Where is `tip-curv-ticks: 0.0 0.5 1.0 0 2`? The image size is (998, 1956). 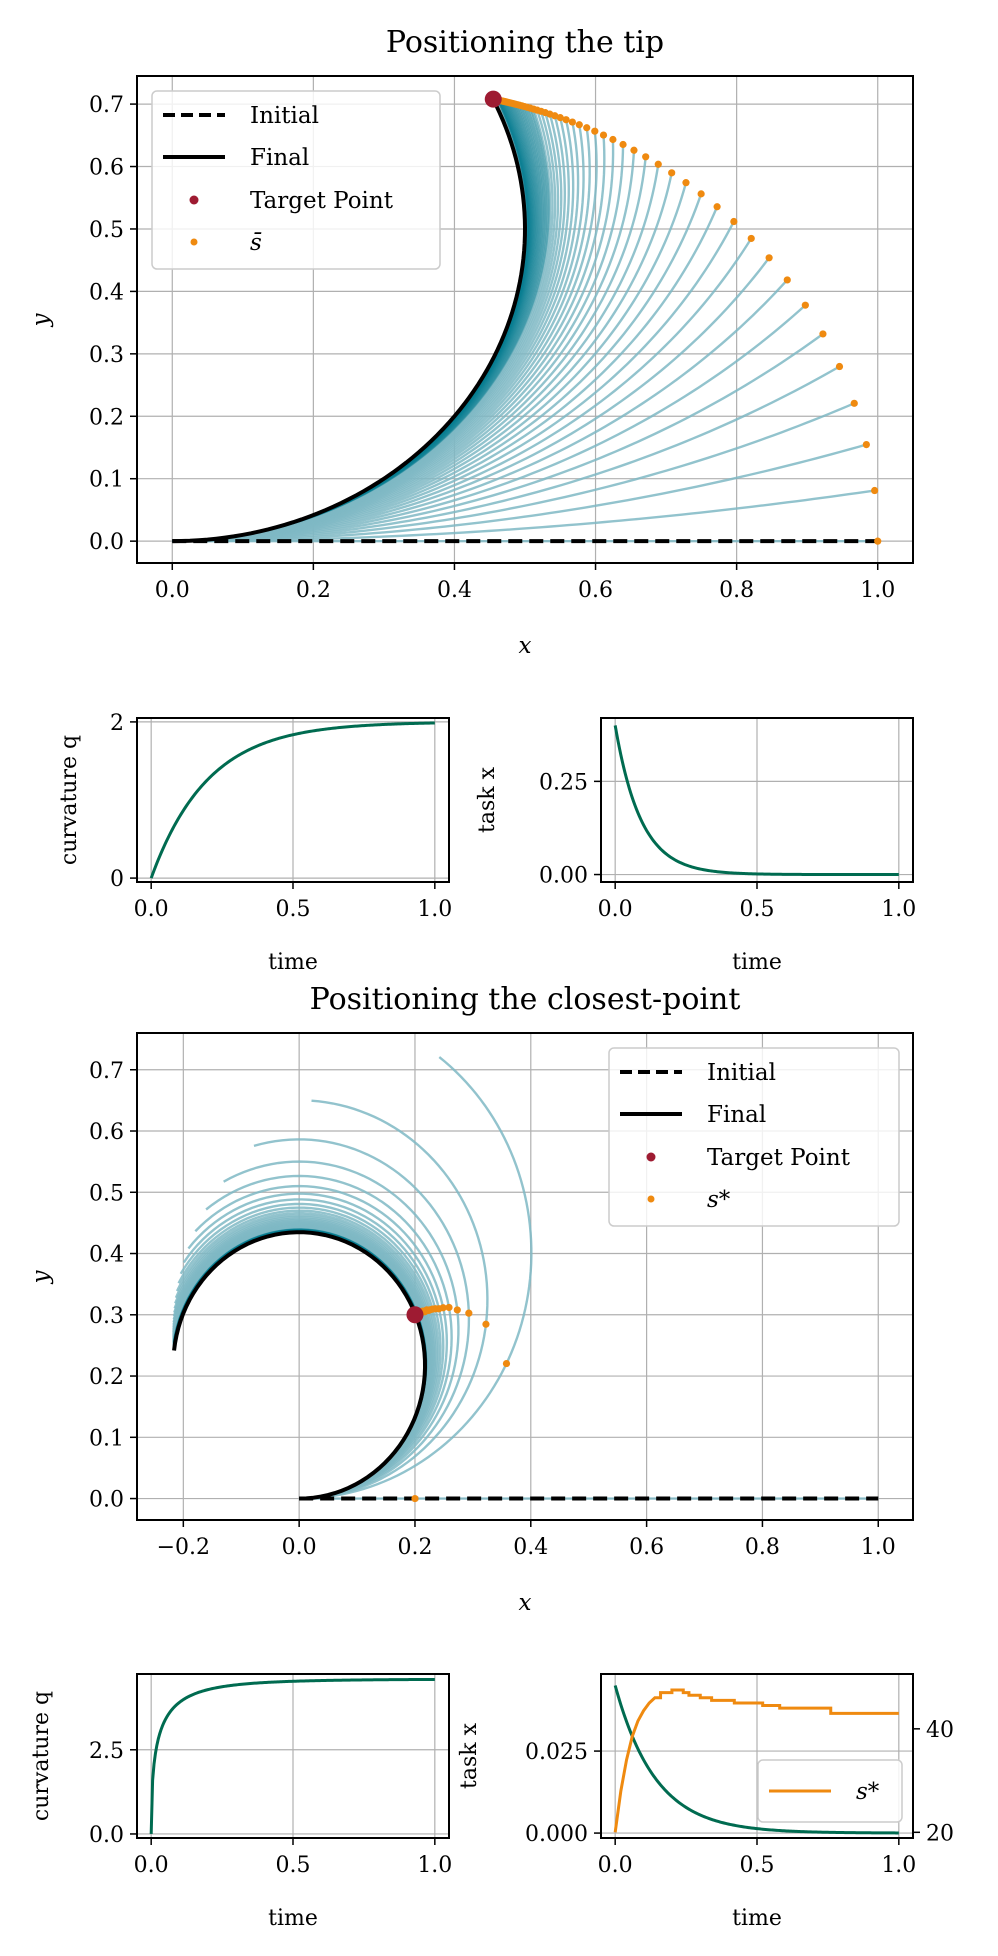
tip-curv-ticks: 0.0 0.5 1.0 0 2 is located at coordinates (281, 816).